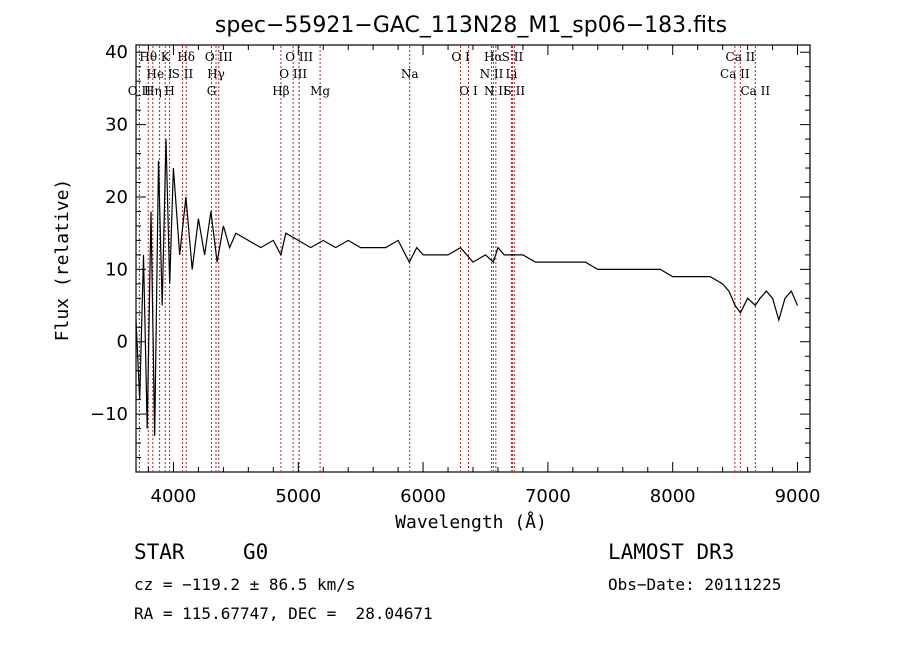  What do you see at coordinates (410, 74) in the screenshot?
I see `spectral-line-label: Na` at bounding box center [410, 74].